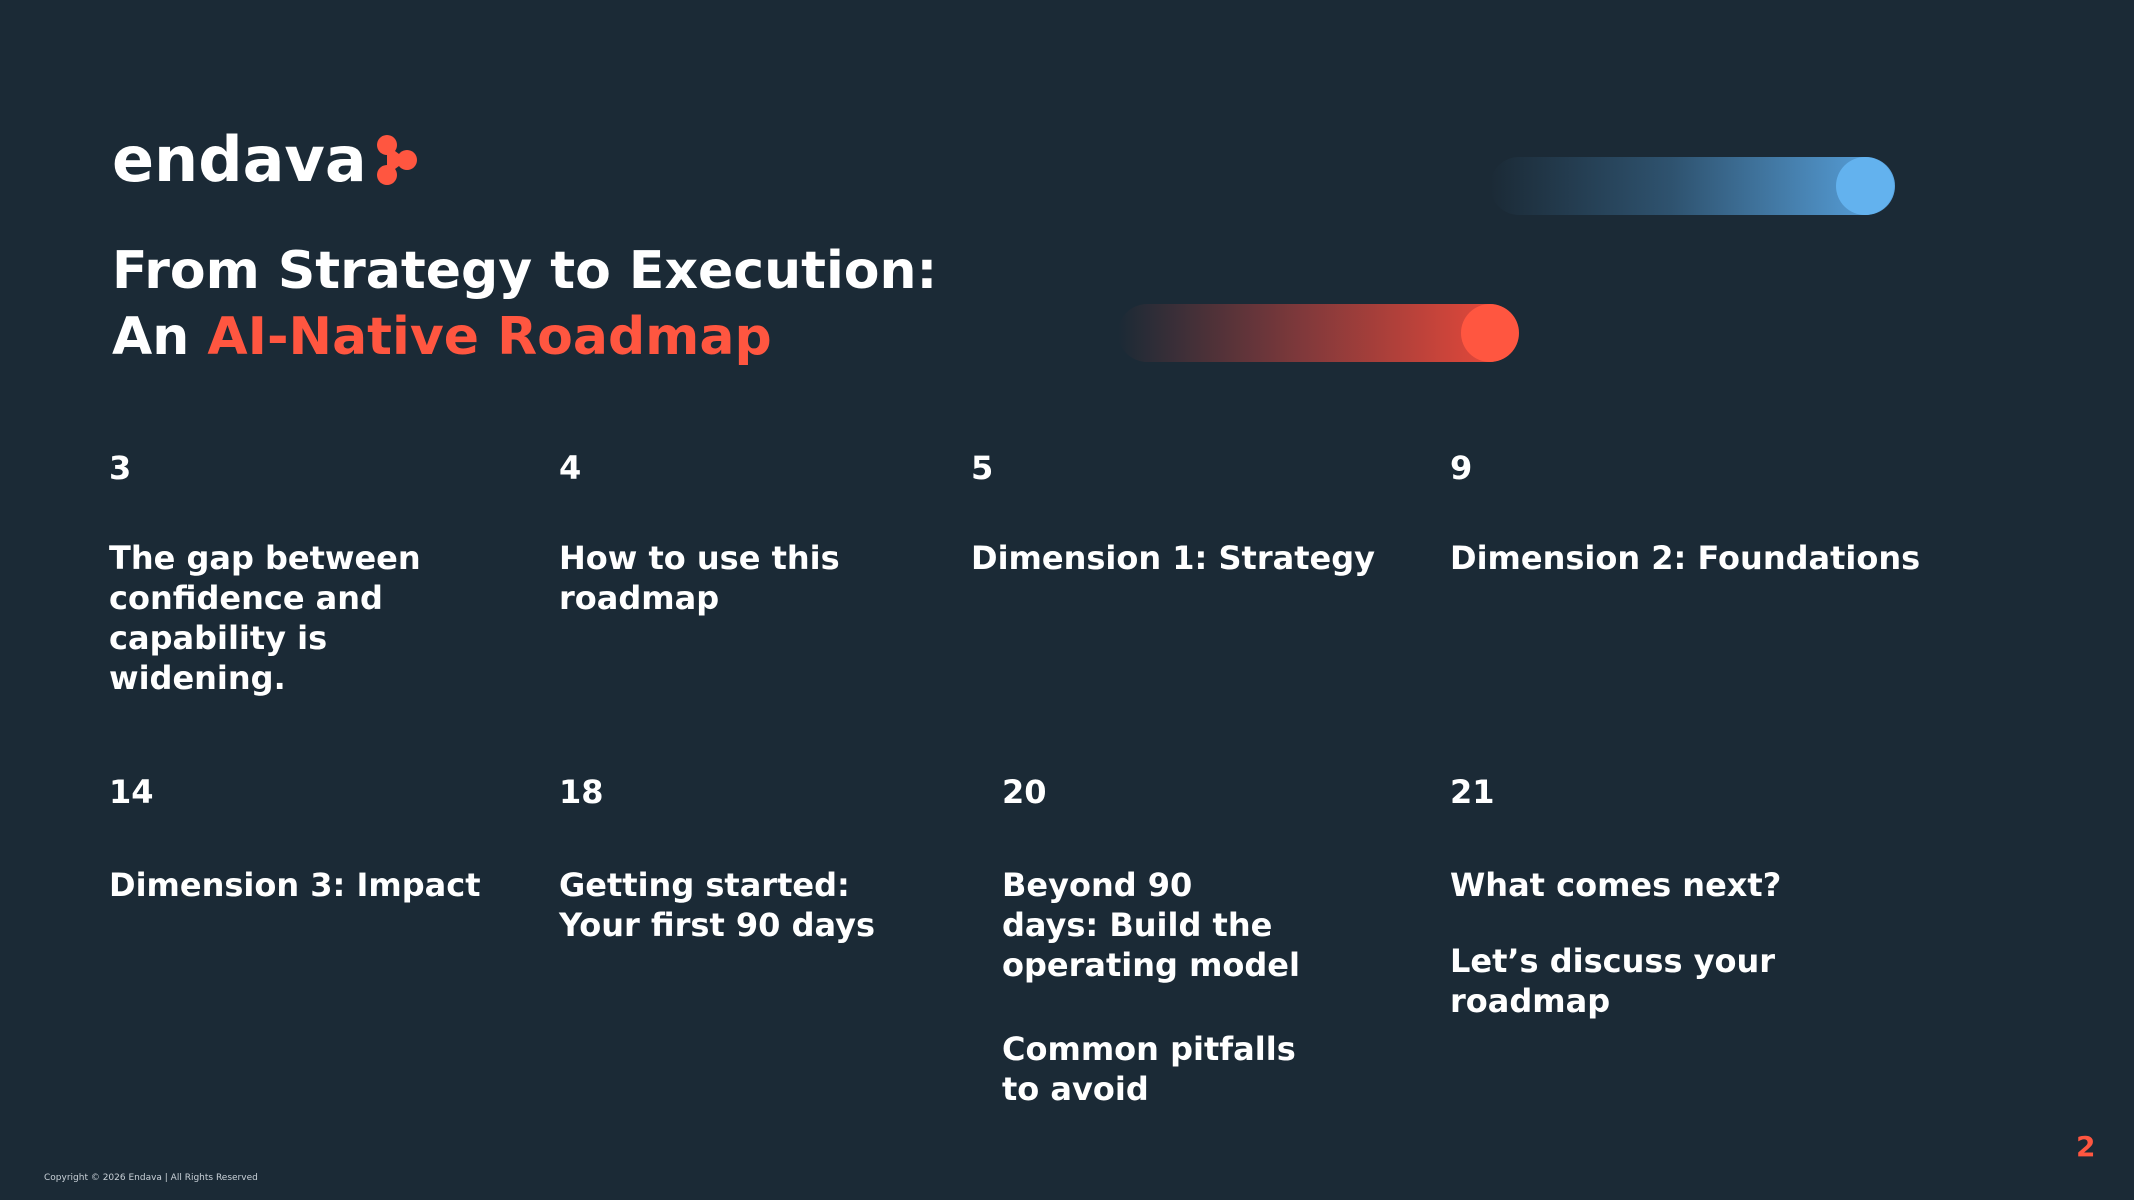  What do you see at coordinates (1461, 468) in the screenshot?
I see `toc-page-number: 9` at bounding box center [1461, 468].